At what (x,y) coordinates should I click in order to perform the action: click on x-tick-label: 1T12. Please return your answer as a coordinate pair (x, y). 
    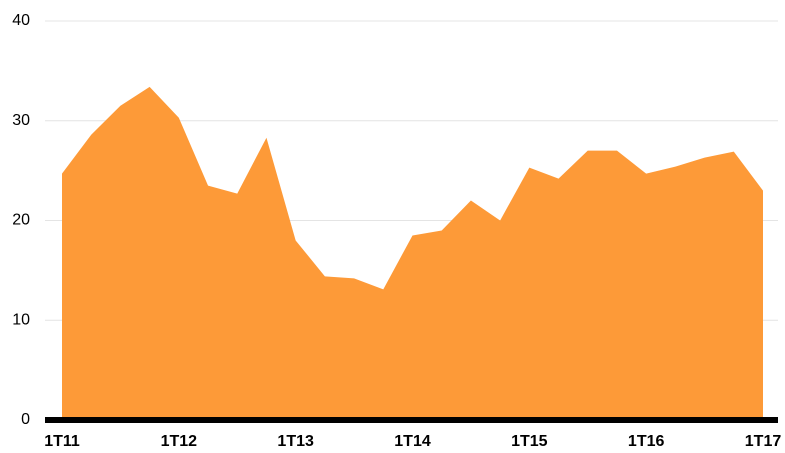
    Looking at the image, I should click on (179, 441).